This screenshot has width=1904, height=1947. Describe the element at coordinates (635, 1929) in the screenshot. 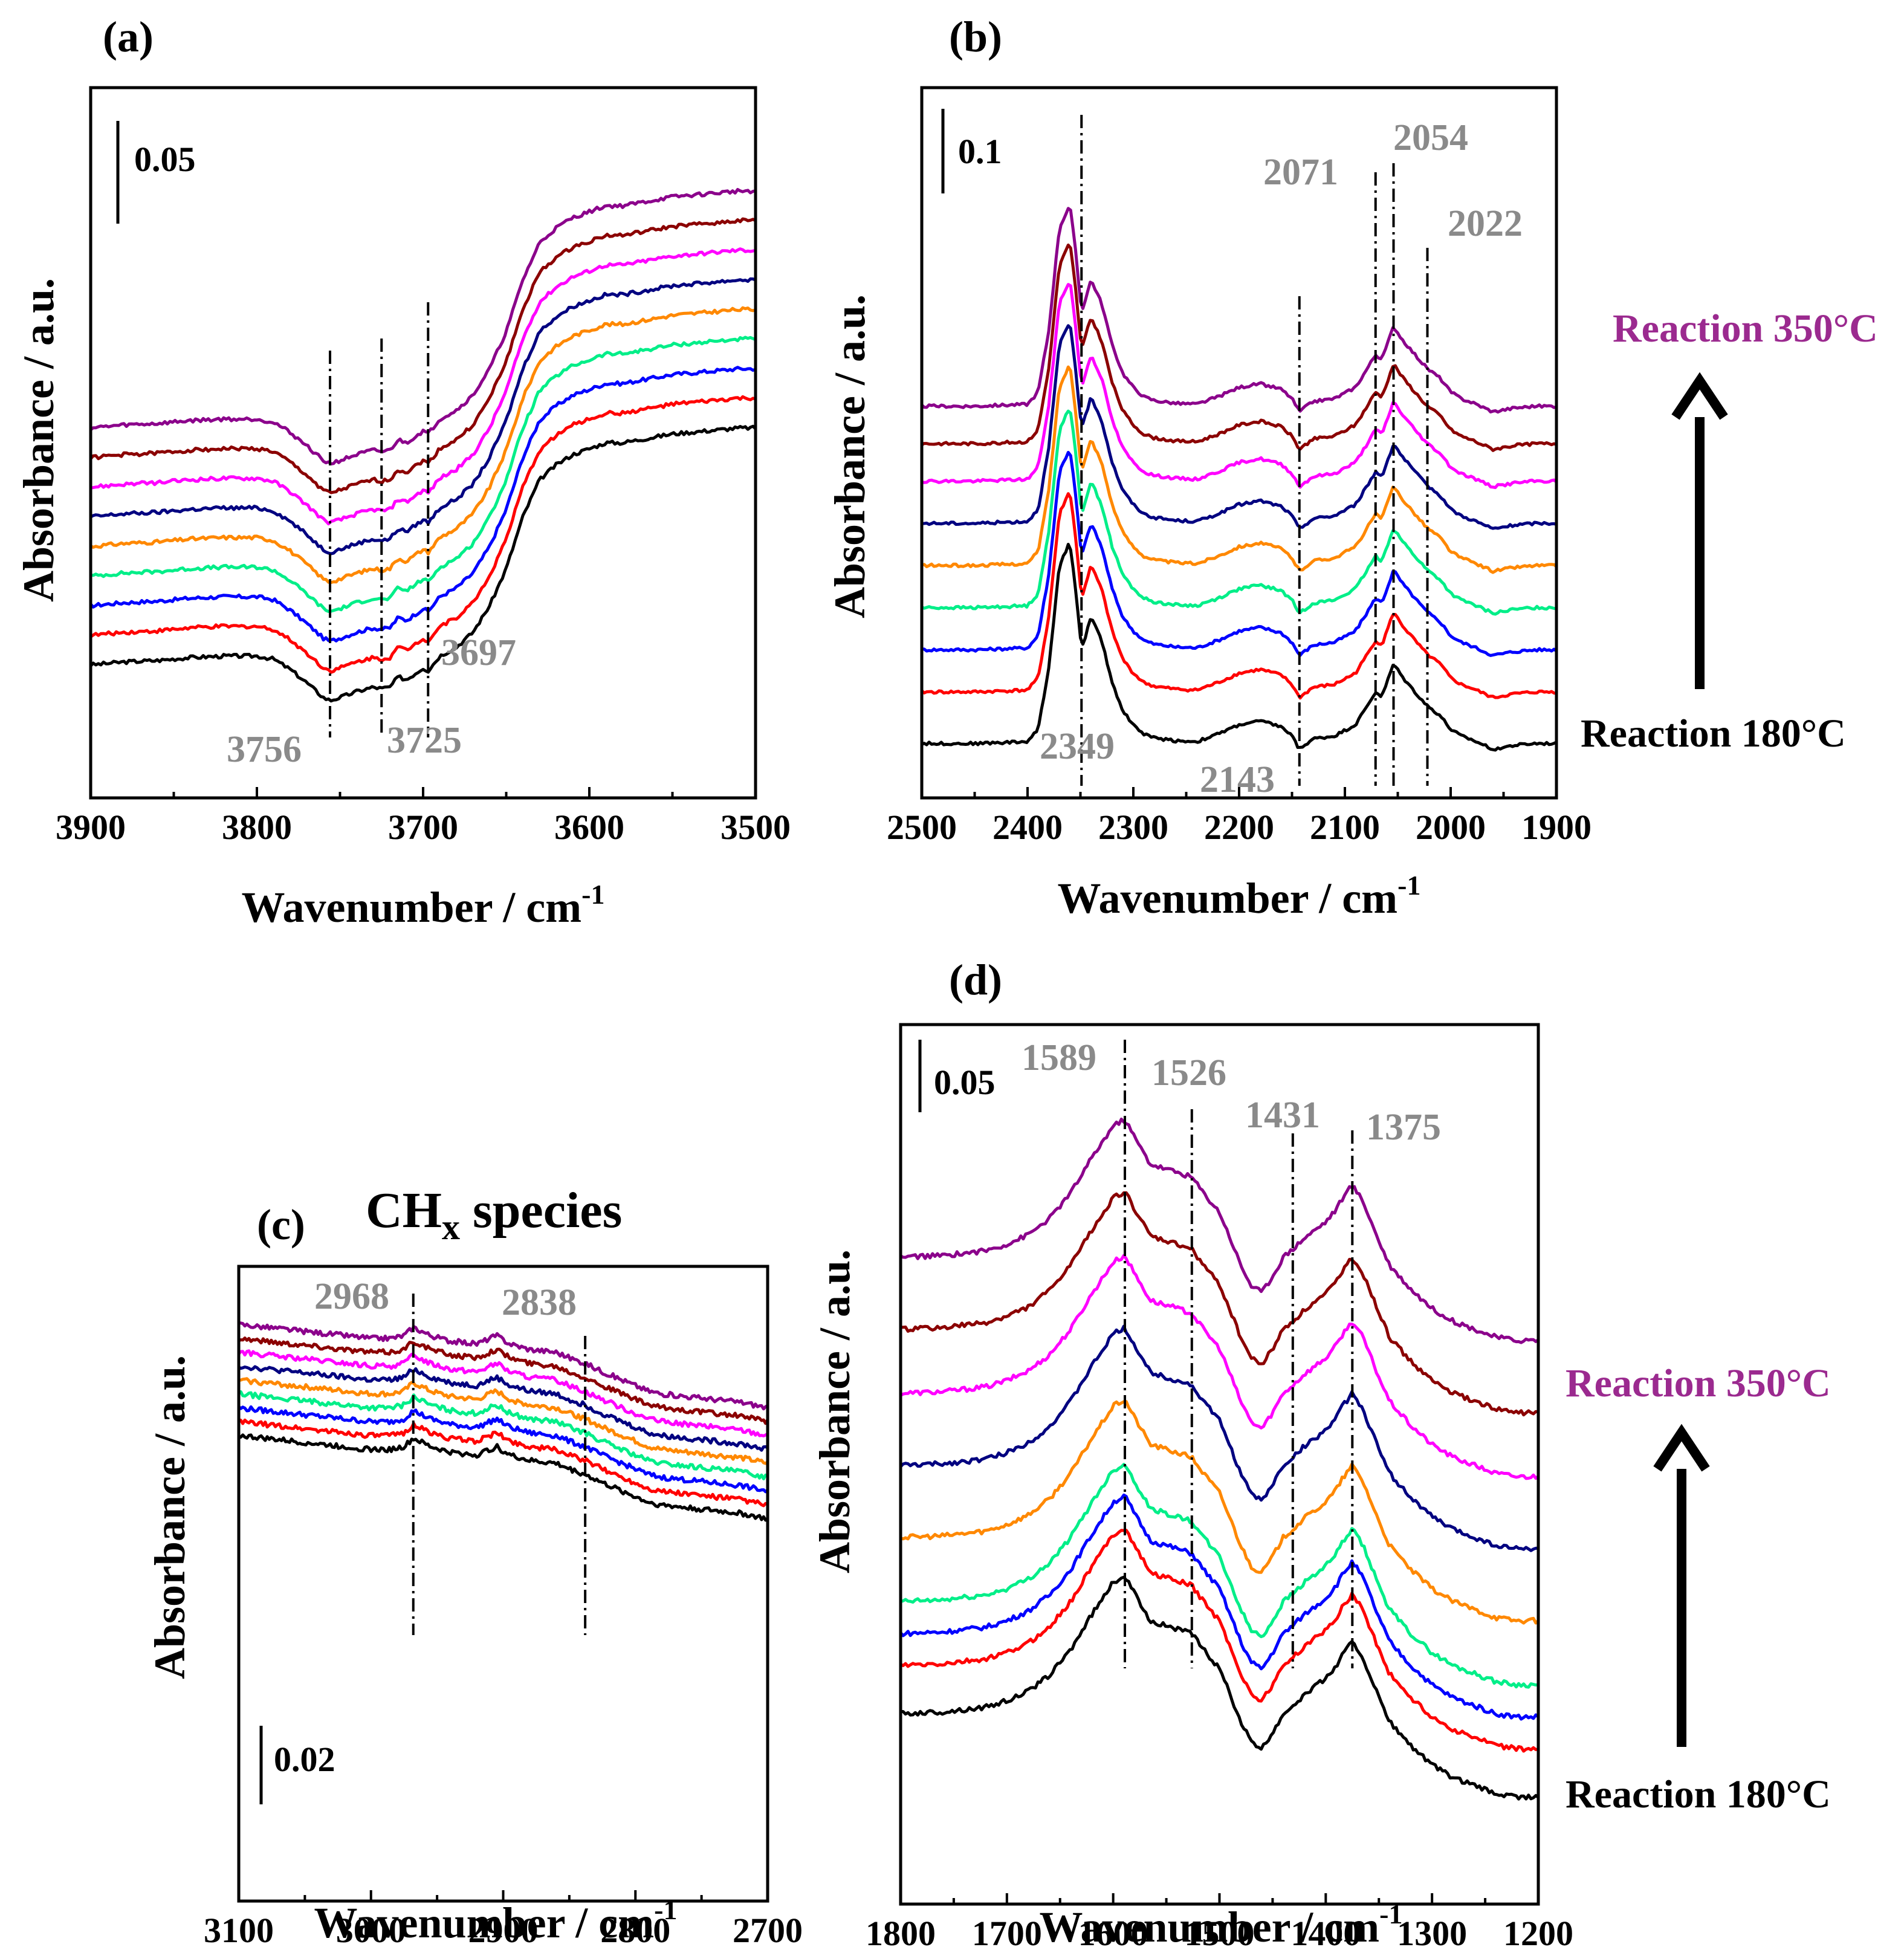

I see `panel-c-x-tick-label-2800: 2800` at that location.